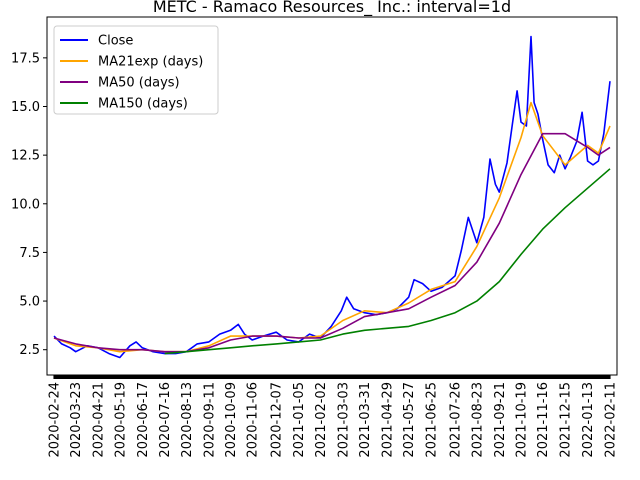 This screenshot has height=480, width=640. I want to click on x-tick-label: 2021-07-26, so click(456, 420).